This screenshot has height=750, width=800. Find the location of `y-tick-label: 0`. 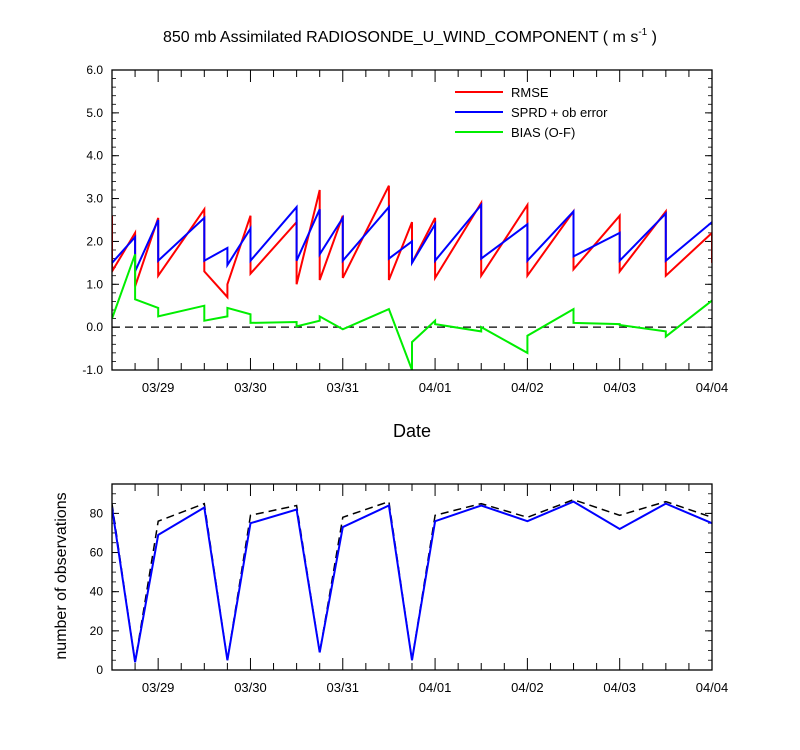

y-tick-label: 0 is located at coordinates (99, 670).